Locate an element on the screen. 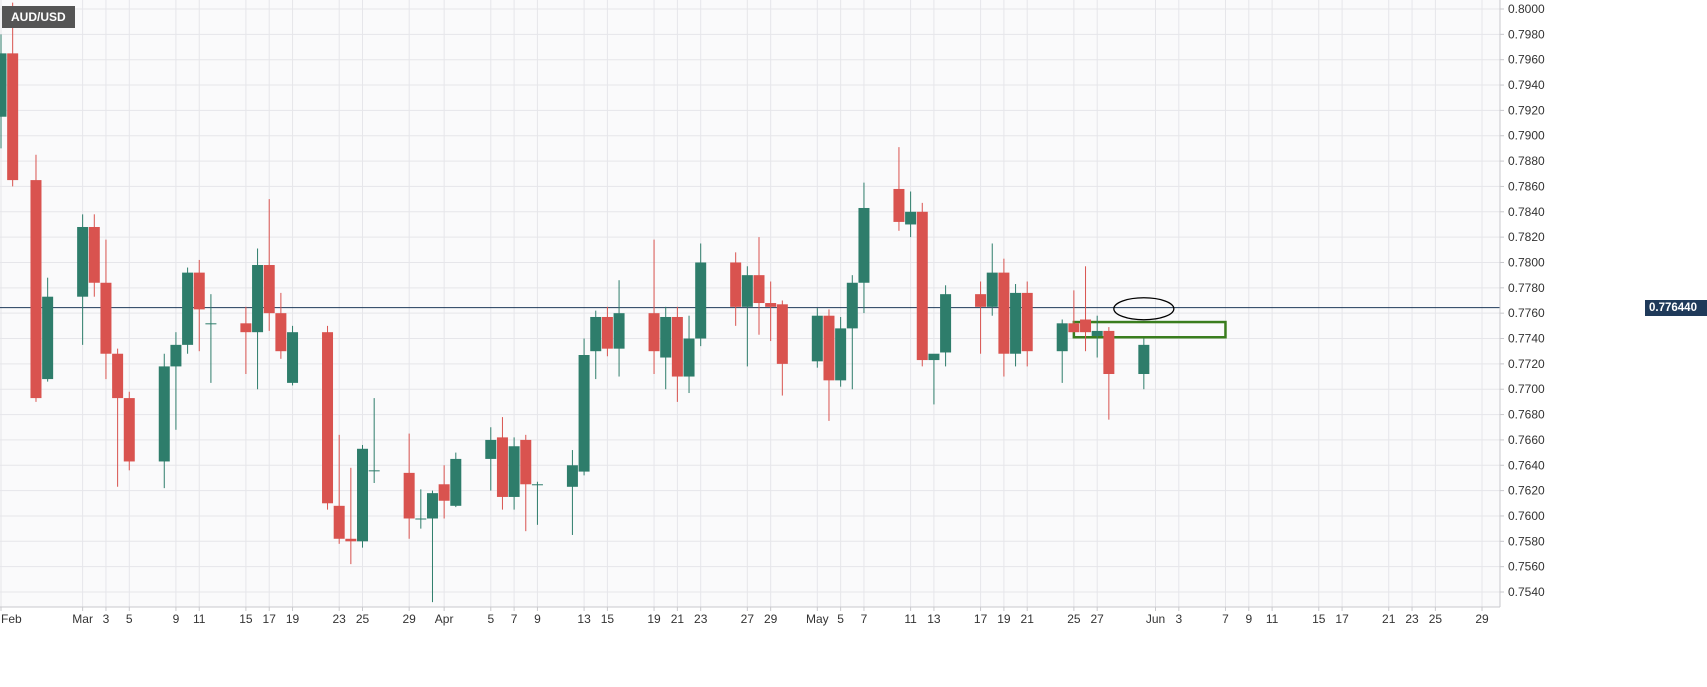  y-tick-label: 0.7620 is located at coordinates (1526, 491).